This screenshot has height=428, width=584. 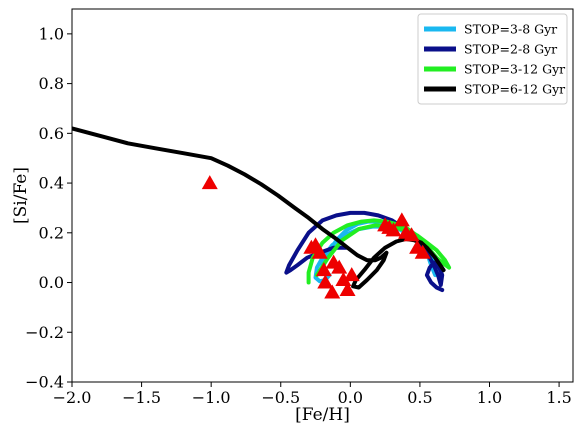 What do you see at coordinates (312, 394) in the screenshot?
I see `x-axis: −2.0 −1.5 −1.0 −0.5 0.0 0.5 1.0 1.5` at bounding box center [312, 394].